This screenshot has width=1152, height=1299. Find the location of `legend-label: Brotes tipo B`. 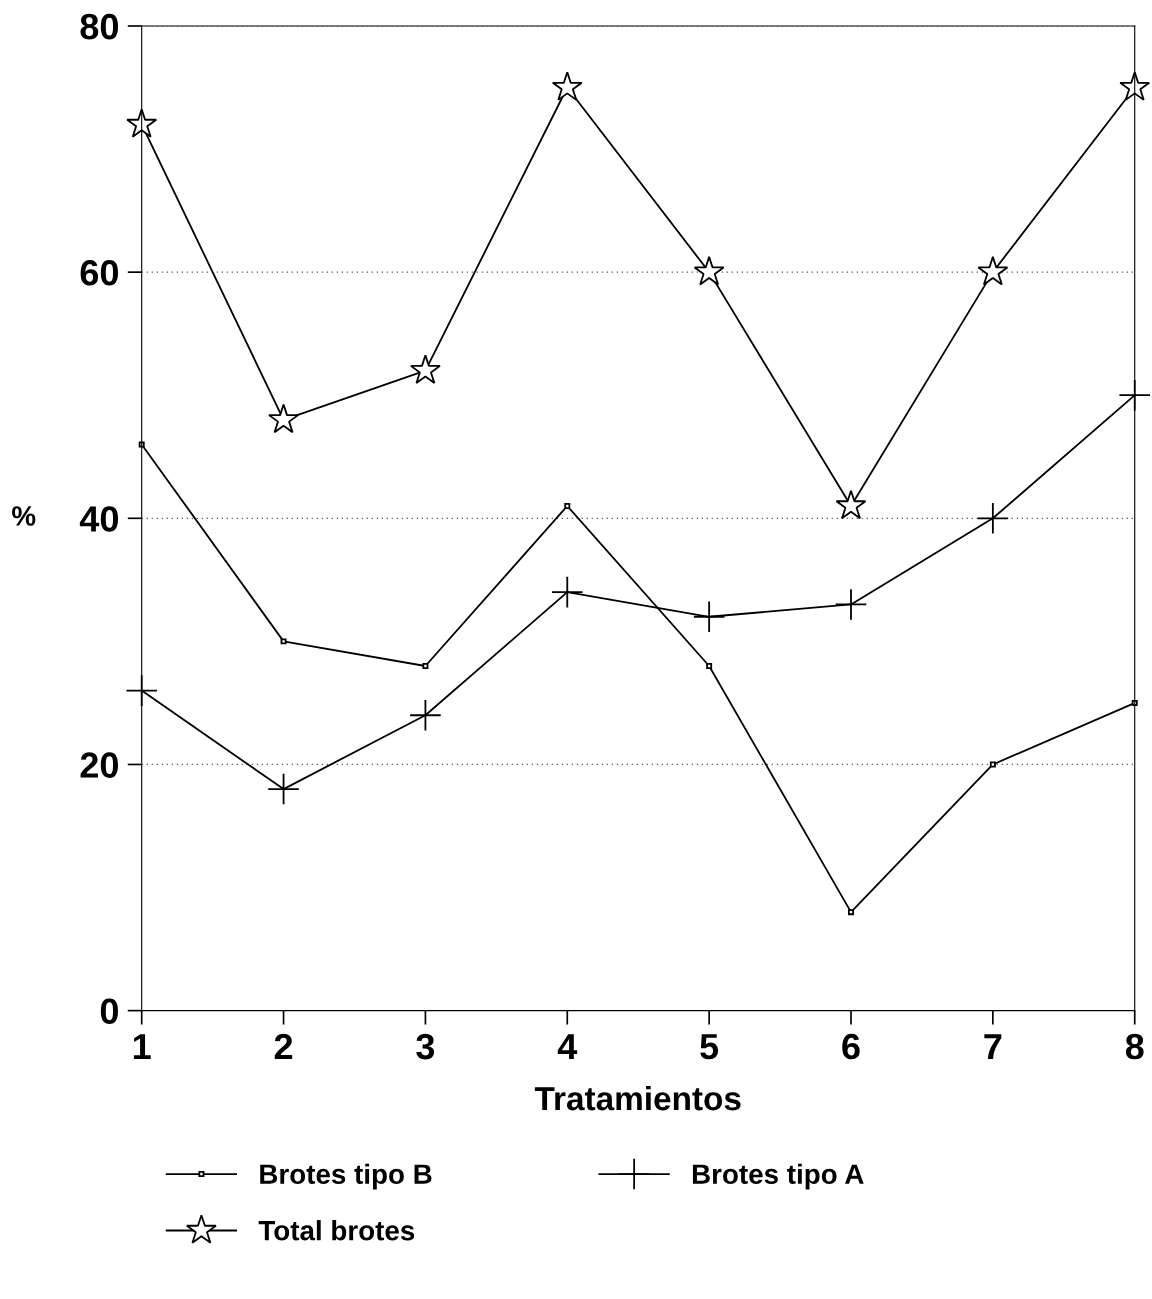

legend-label: Brotes tipo B is located at coordinates (346, 1176).